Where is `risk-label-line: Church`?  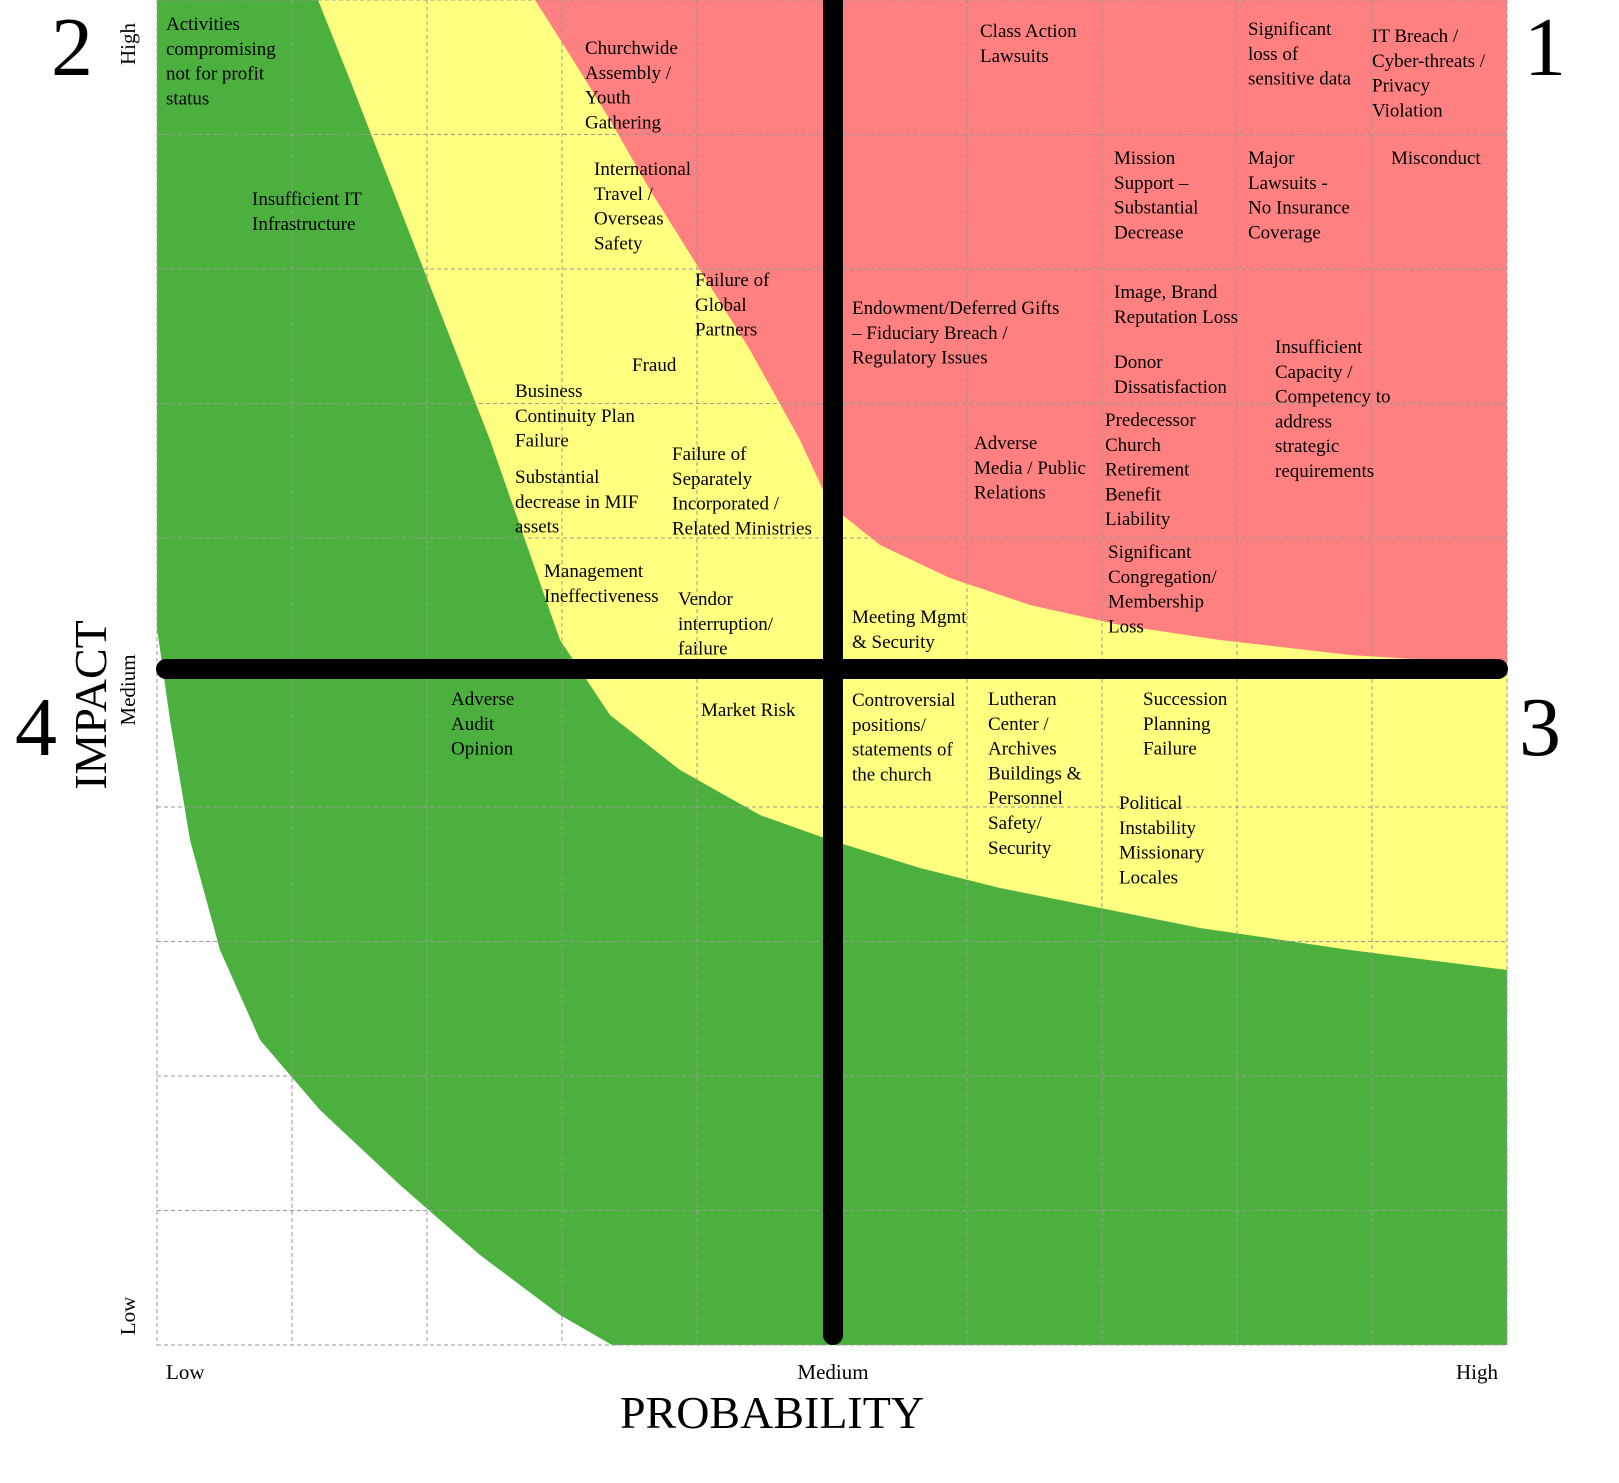 risk-label-line: Church is located at coordinates (1133, 445).